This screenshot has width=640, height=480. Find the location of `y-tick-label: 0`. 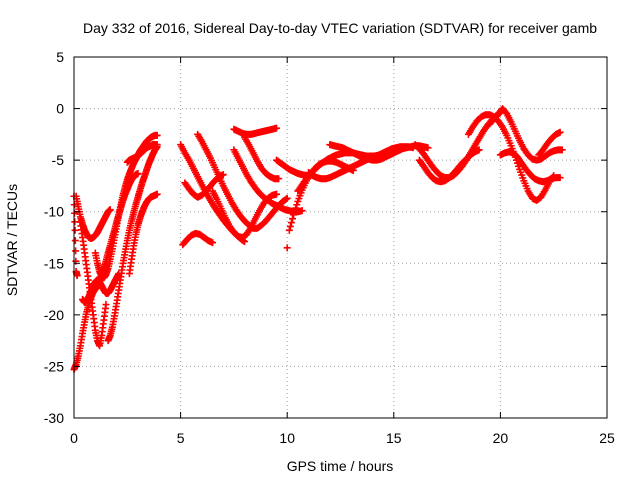

y-tick-label: 0 is located at coordinates (60, 109).